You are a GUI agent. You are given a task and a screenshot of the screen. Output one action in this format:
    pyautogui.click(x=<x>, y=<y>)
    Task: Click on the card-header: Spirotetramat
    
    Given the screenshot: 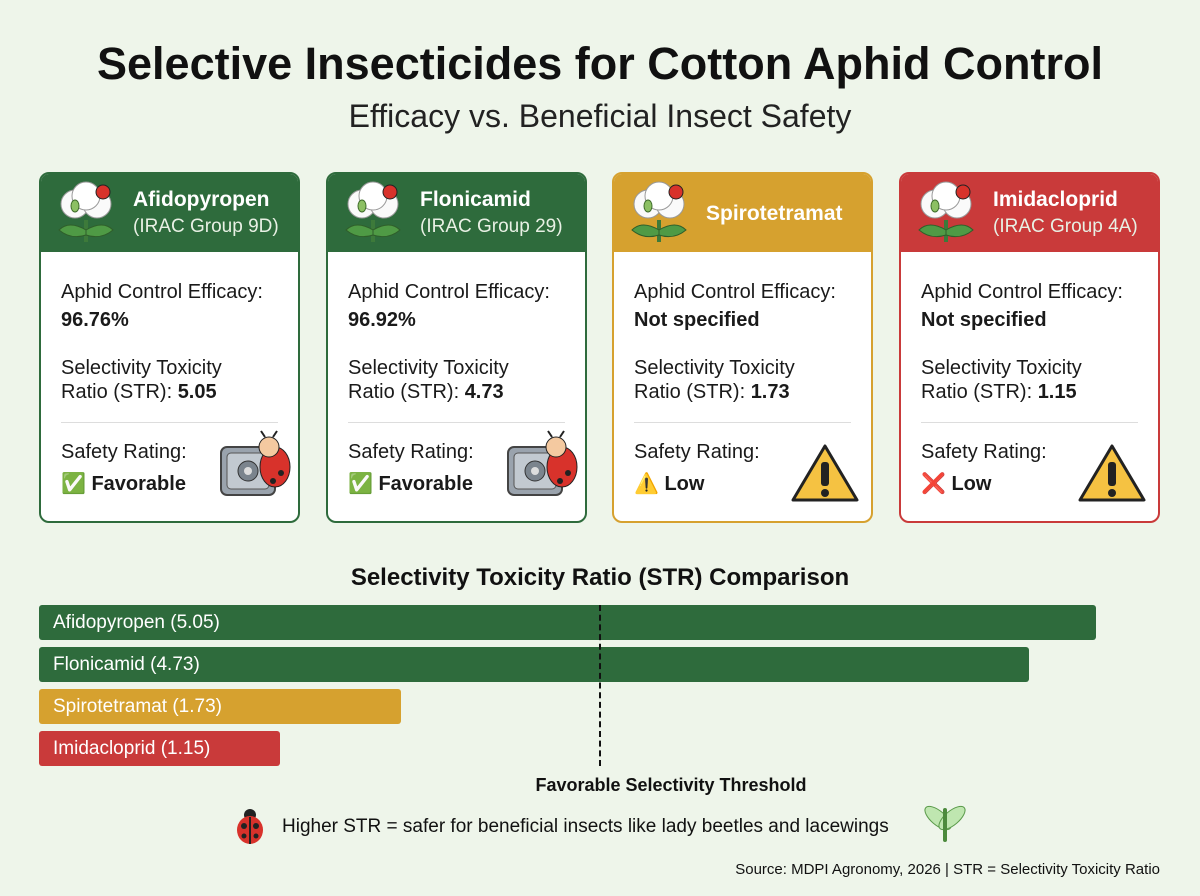 What is the action you would take?
    pyautogui.click(x=742, y=213)
    